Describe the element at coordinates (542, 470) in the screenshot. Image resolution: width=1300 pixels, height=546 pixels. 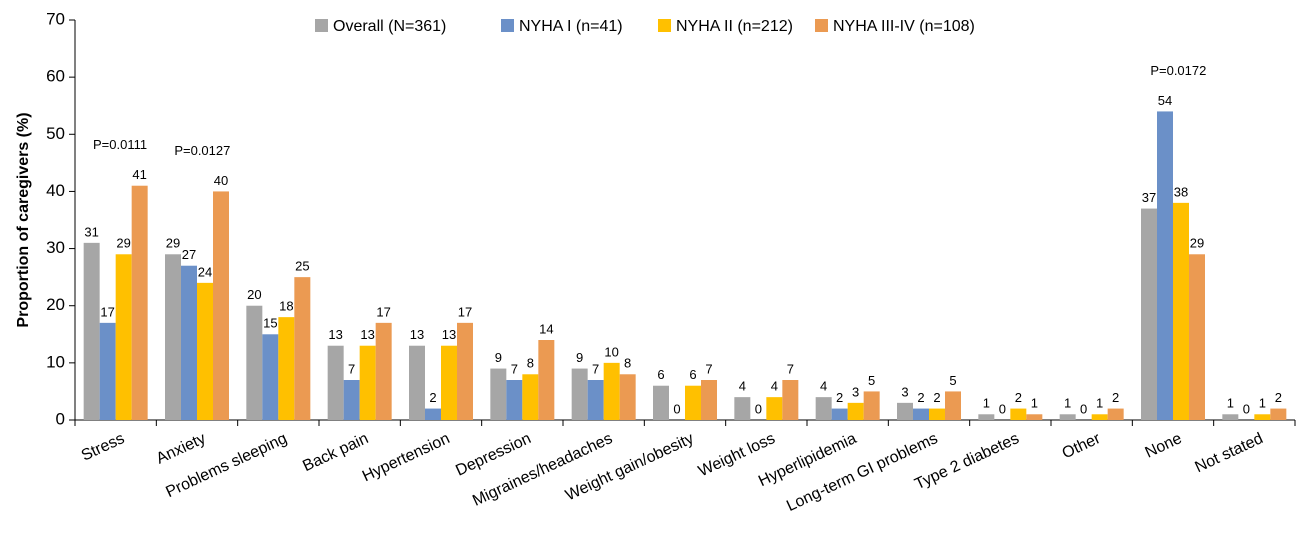
I see `x-tick-label: Migraines/headaches` at that location.